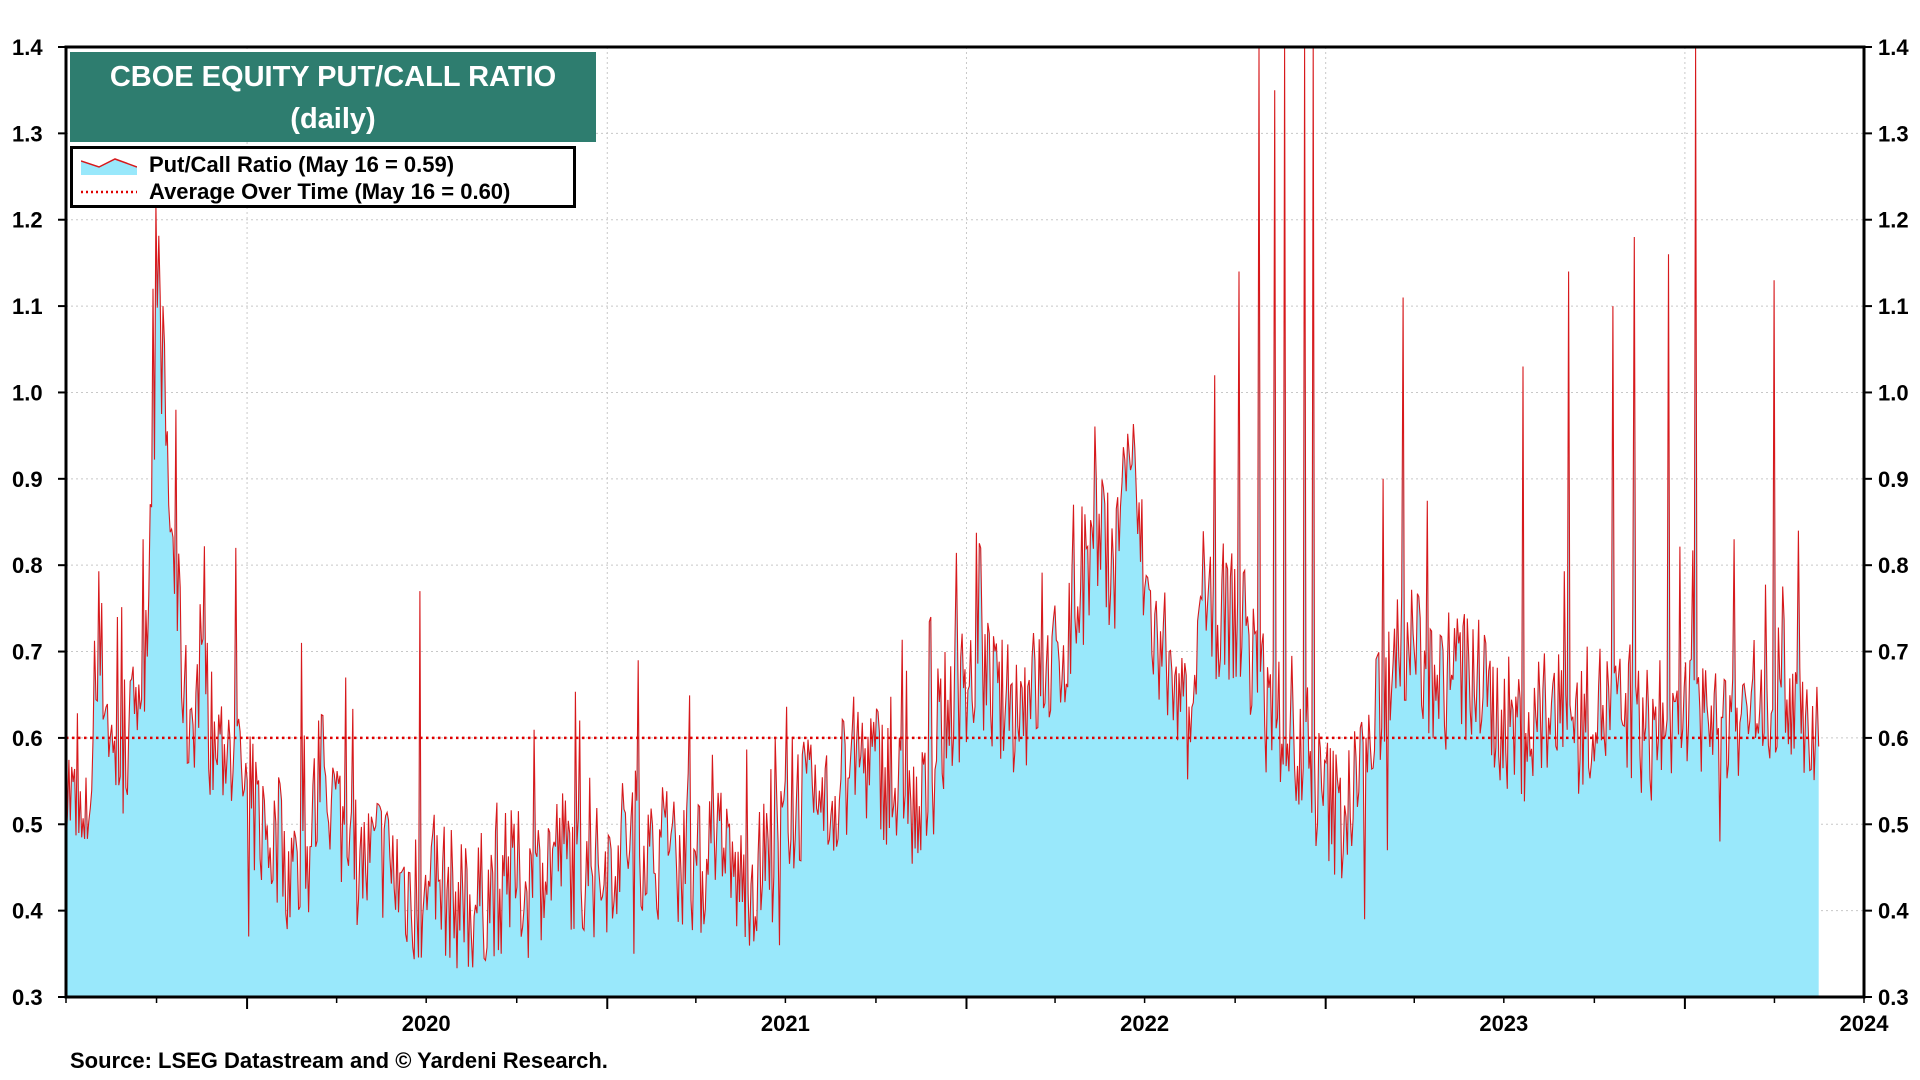  What do you see at coordinates (1893, 133) in the screenshot?
I see `y-tick-label-right: 1.3` at bounding box center [1893, 133].